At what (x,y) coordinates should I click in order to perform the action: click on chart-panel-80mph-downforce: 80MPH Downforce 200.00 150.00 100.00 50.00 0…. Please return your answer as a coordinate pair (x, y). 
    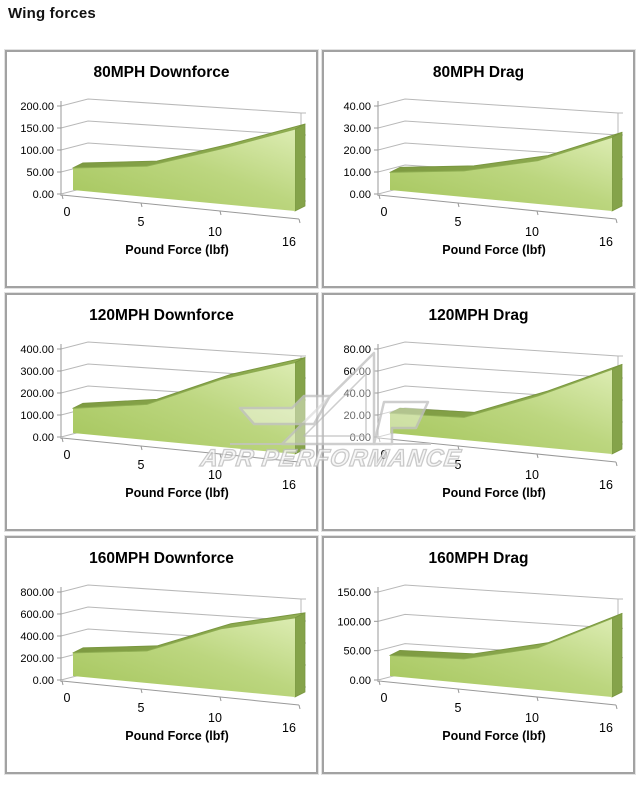
    Looking at the image, I should click on (161, 169).